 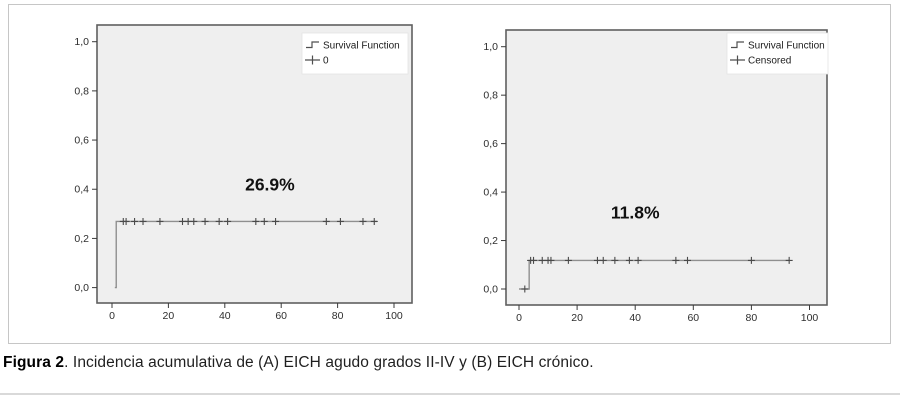 What do you see at coordinates (34, 362) in the screenshot?
I see `figure-caption-label: Figura 2` at bounding box center [34, 362].